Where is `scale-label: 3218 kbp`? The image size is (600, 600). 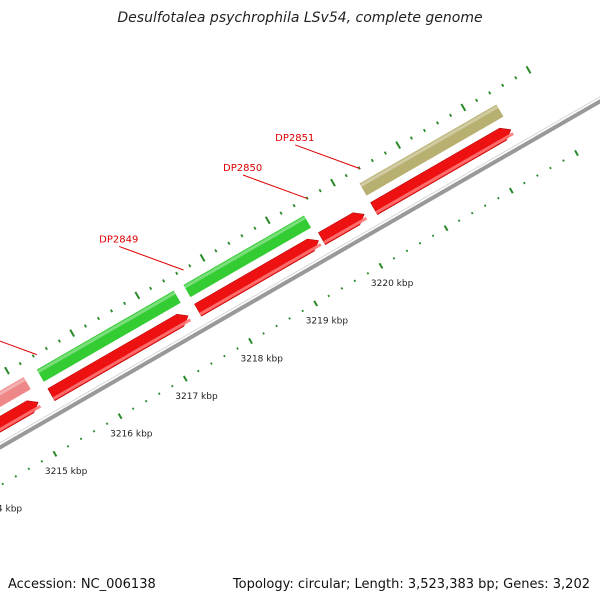
scale-label: 3218 kbp is located at coordinates (262, 359).